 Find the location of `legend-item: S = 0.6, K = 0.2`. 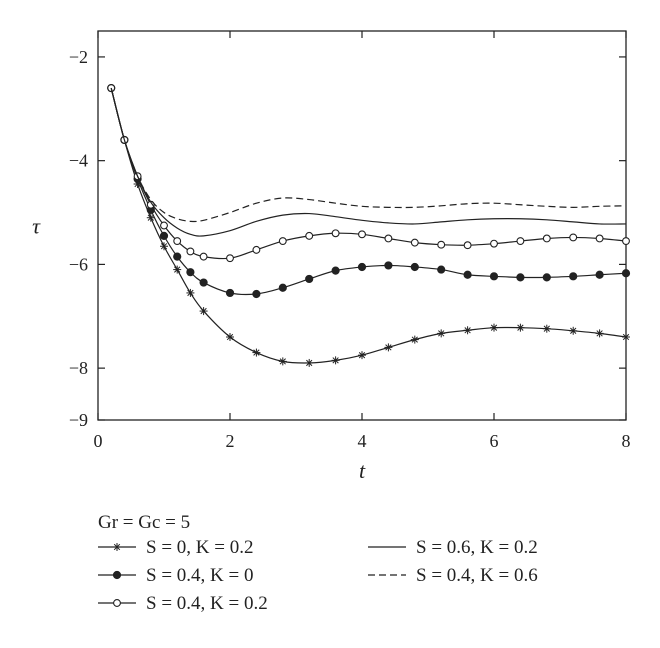

legend-item: S = 0.6, K = 0.2 is located at coordinates (453, 547).